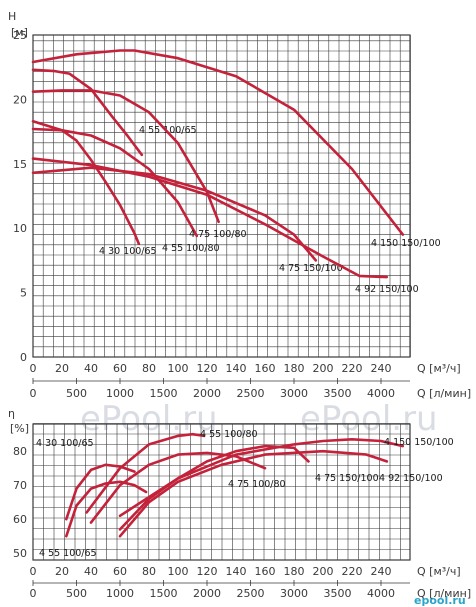  Describe the element at coordinates (20, 553) in the screenshot. I see `y-tick-label: 50` at that location.